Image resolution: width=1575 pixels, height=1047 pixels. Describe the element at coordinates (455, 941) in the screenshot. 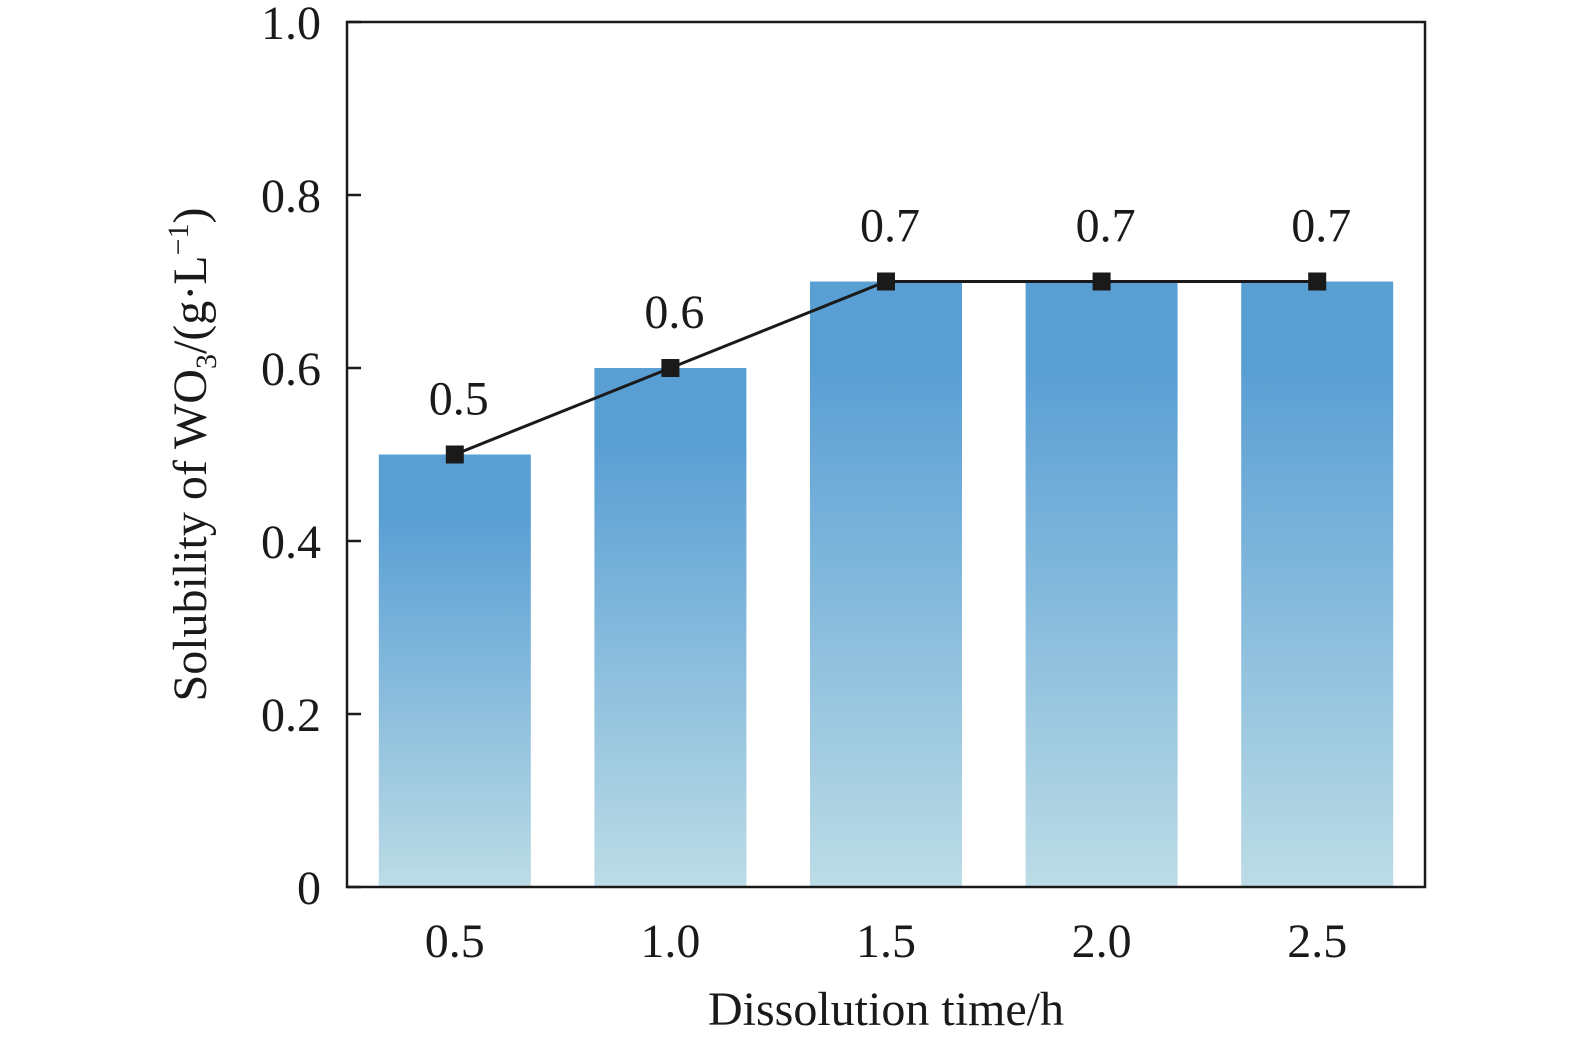

I see `x-tick-label: 0.5` at that location.